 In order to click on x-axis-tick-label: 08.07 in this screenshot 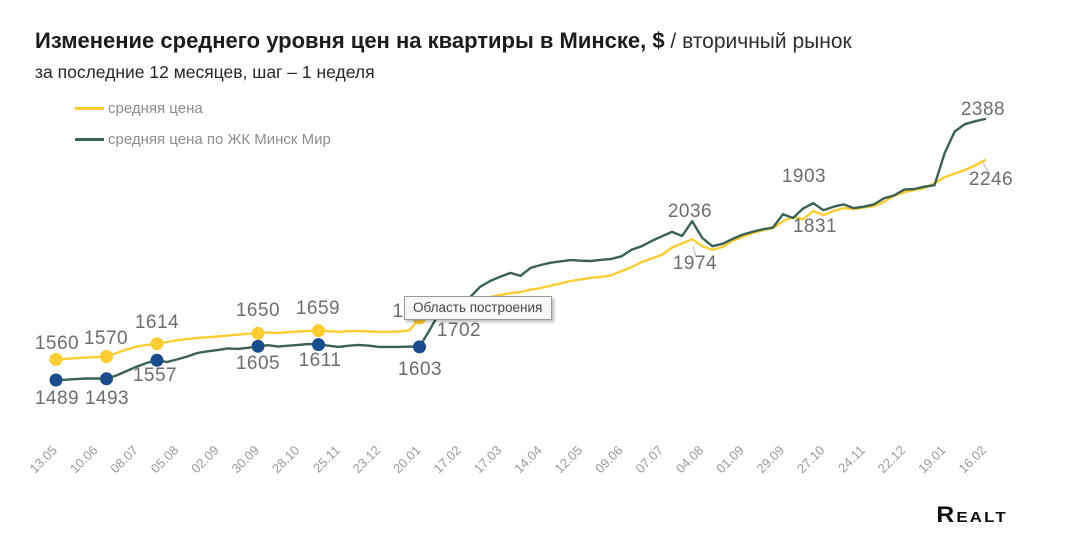, I will do `click(124, 460)`.